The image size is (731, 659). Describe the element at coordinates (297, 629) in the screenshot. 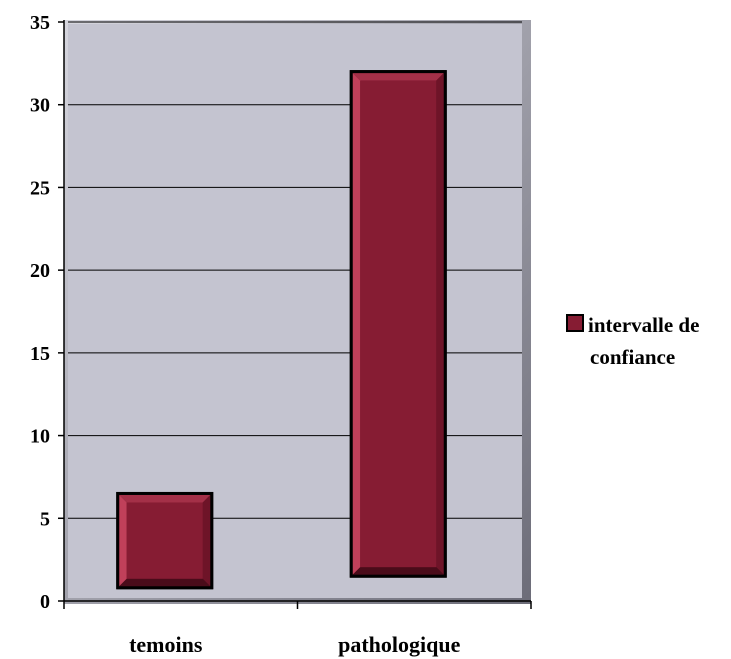

I see `x-ticks: temoins pathologique` at that location.